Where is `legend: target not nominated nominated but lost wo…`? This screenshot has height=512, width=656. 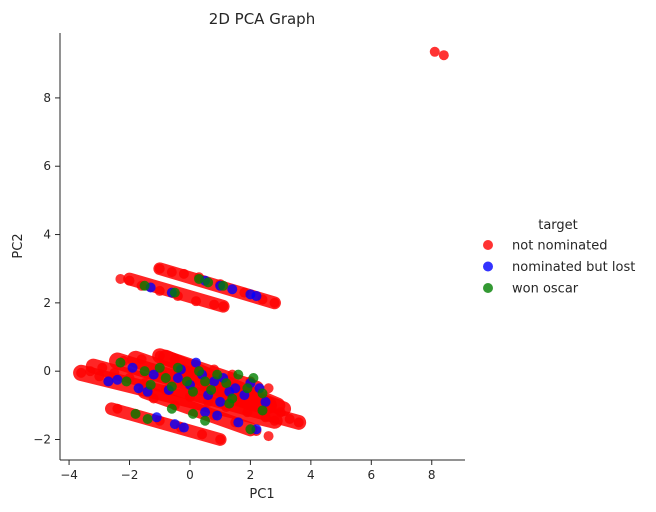 legend: target not nominated nominated but lost wo… is located at coordinates (559, 257).